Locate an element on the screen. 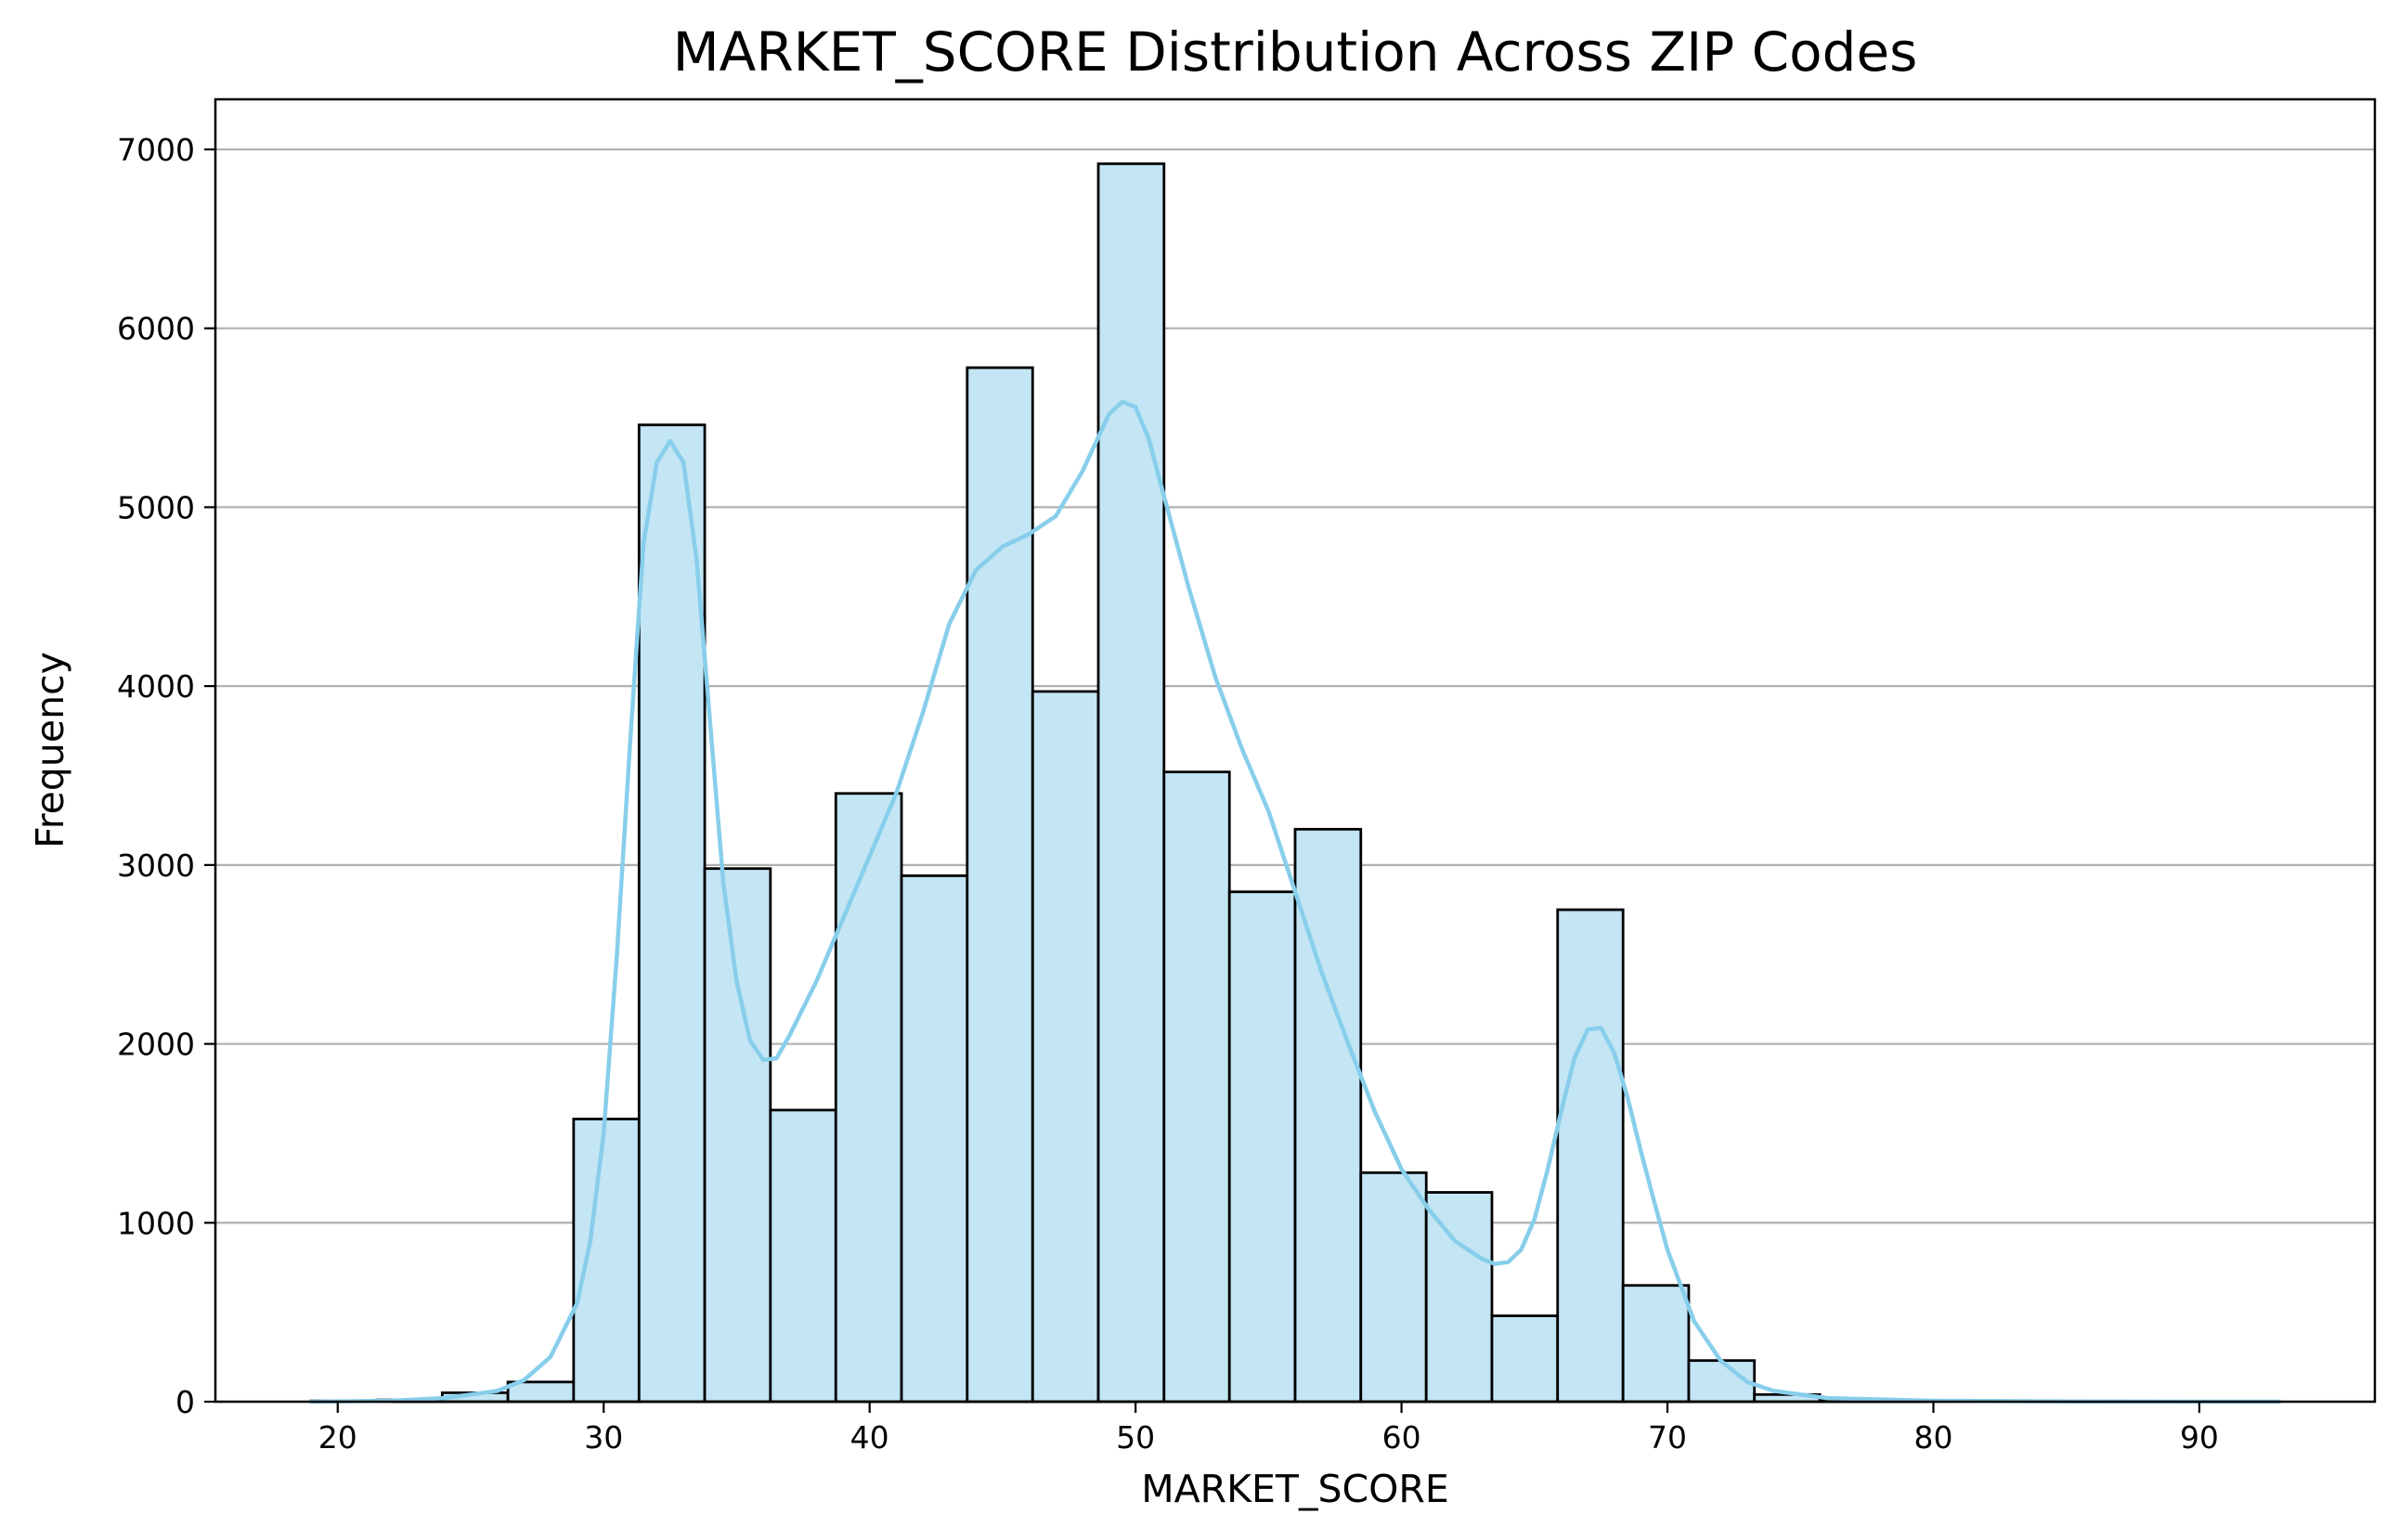  x-tick-label: 70 is located at coordinates (1667, 1438).